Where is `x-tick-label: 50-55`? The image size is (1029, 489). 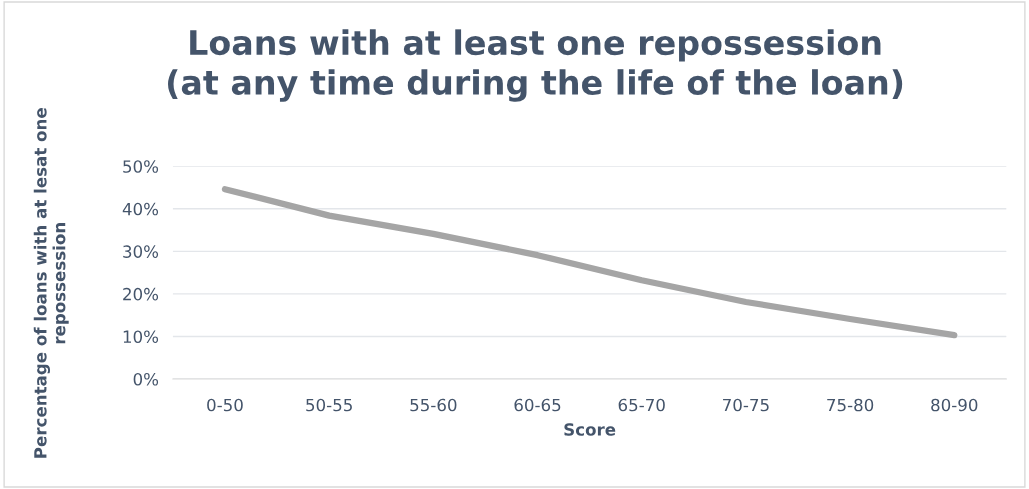
x-tick-label: 50-55 is located at coordinates (329, 405).